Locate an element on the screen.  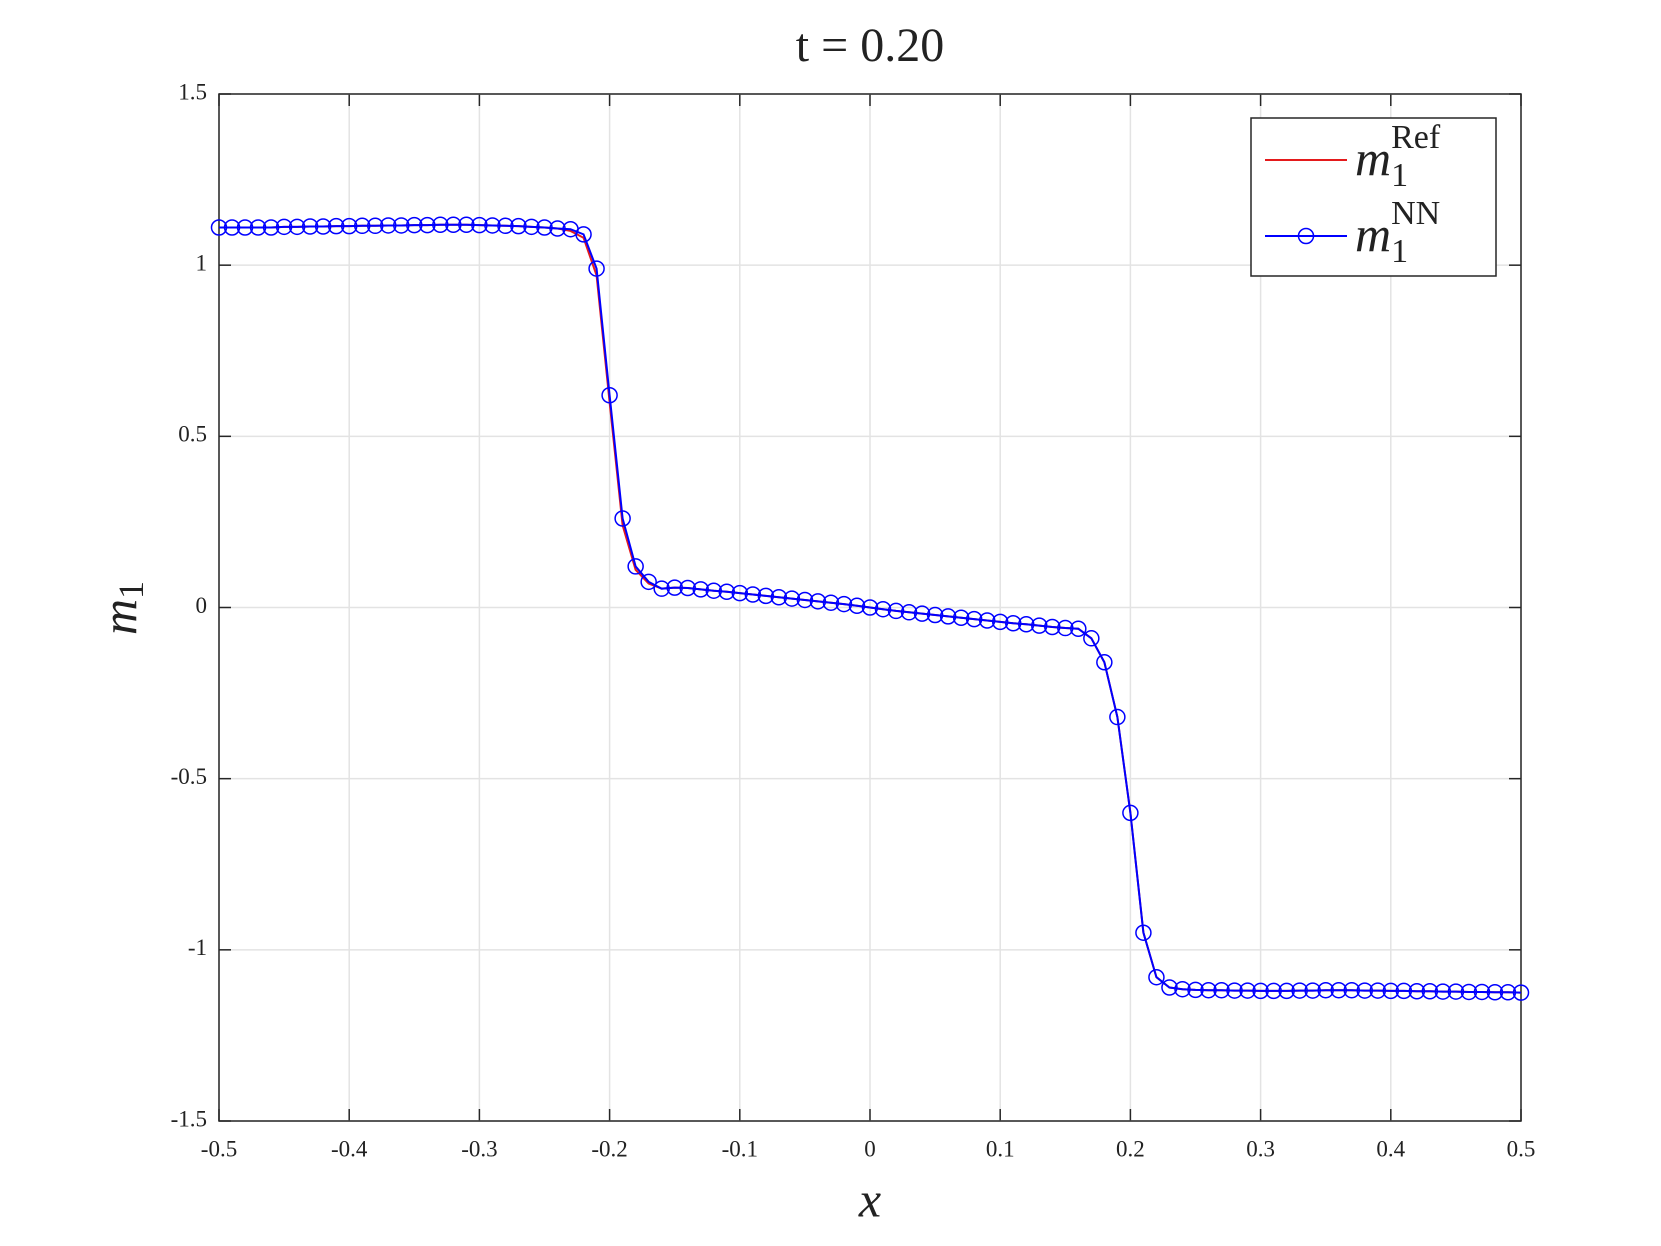
legend-label: m1Ref is located at coordinates (1398, 156).